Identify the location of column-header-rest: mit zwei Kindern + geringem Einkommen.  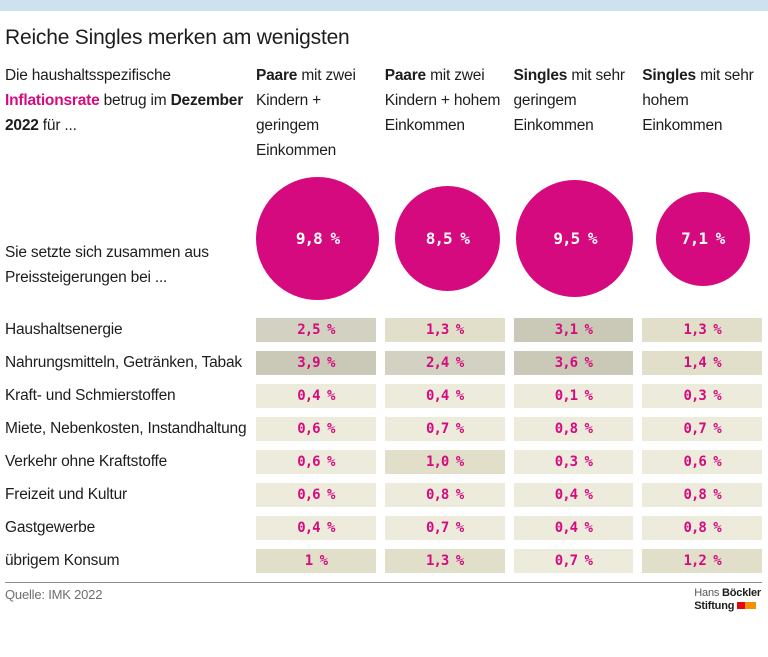
(306, 113).